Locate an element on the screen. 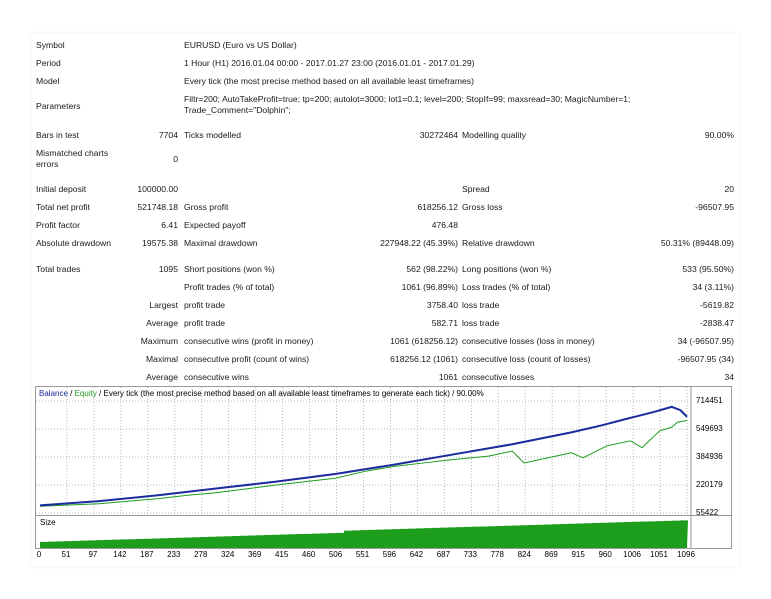 This screenshot has width=771, height=599. symbol-label: Symbol is located at coordinates (50, 45).